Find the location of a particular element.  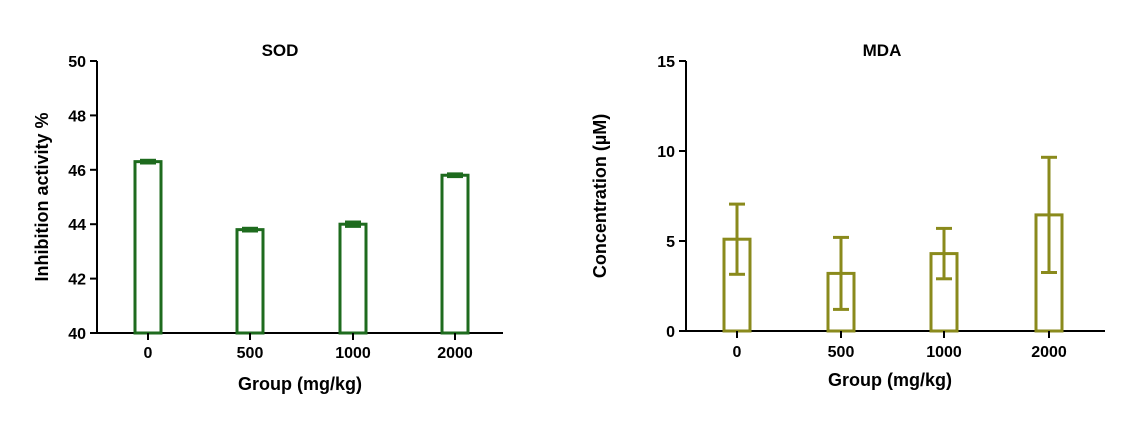

mda-x-tick-label: 500 is located at coordinates (841, 352).